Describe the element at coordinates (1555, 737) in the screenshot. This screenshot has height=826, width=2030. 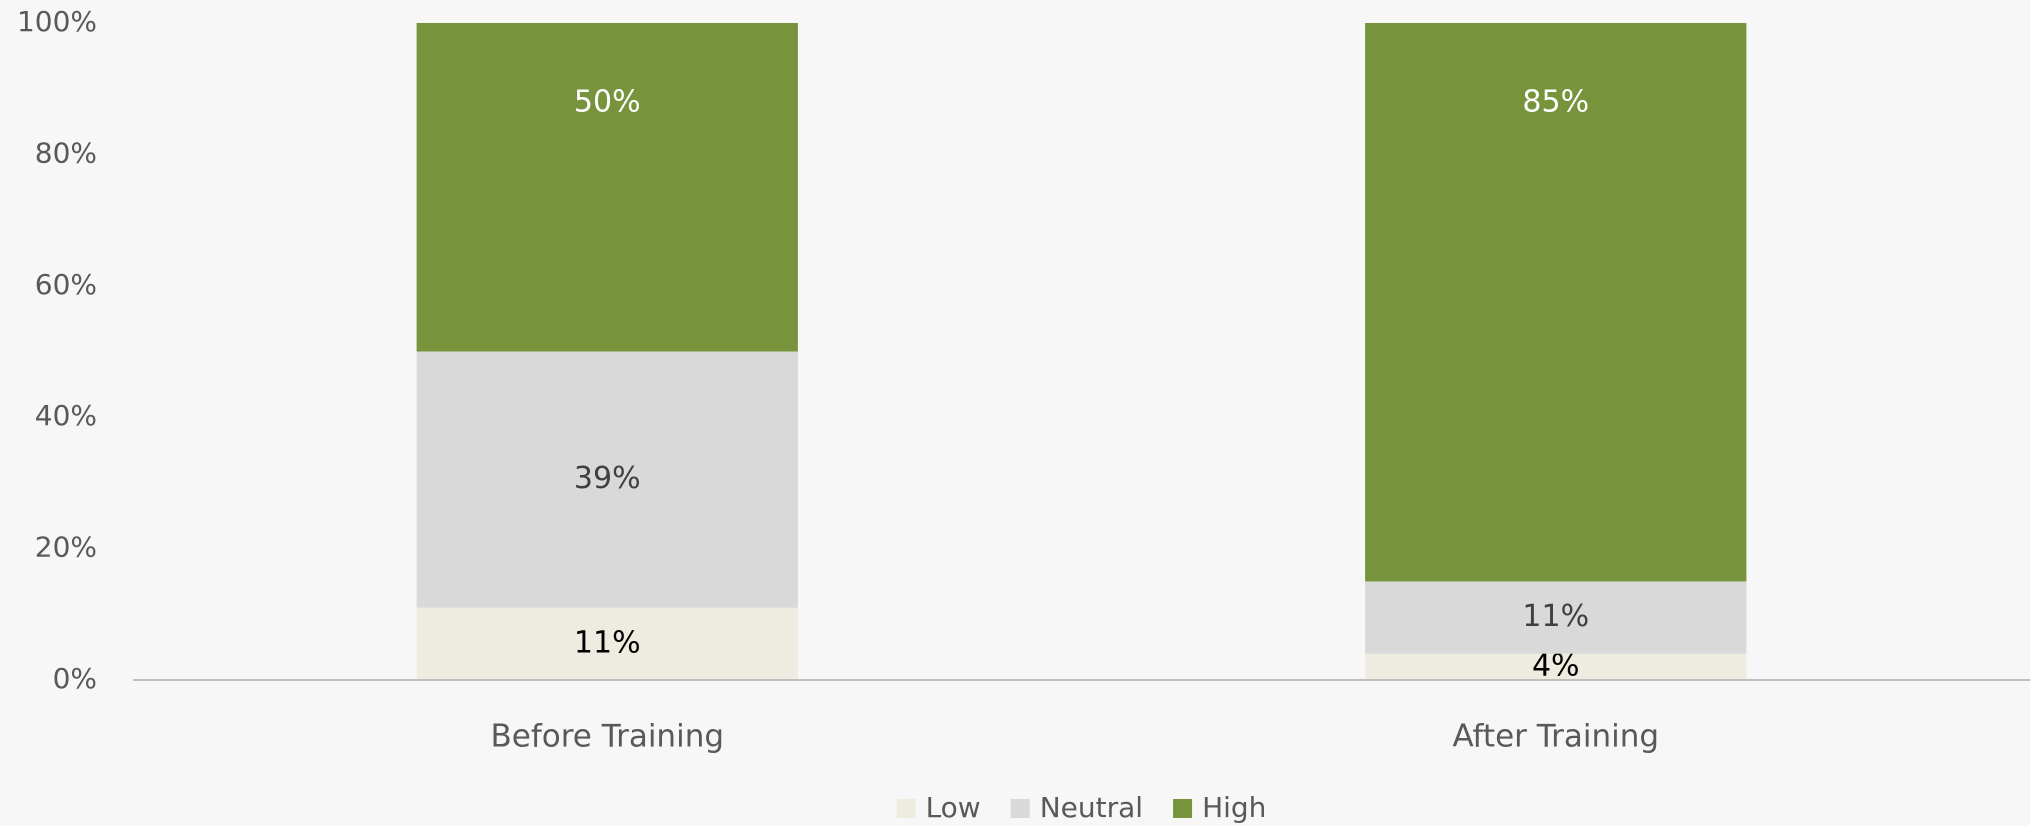
I see `x-tick-label: After Training` at that location.